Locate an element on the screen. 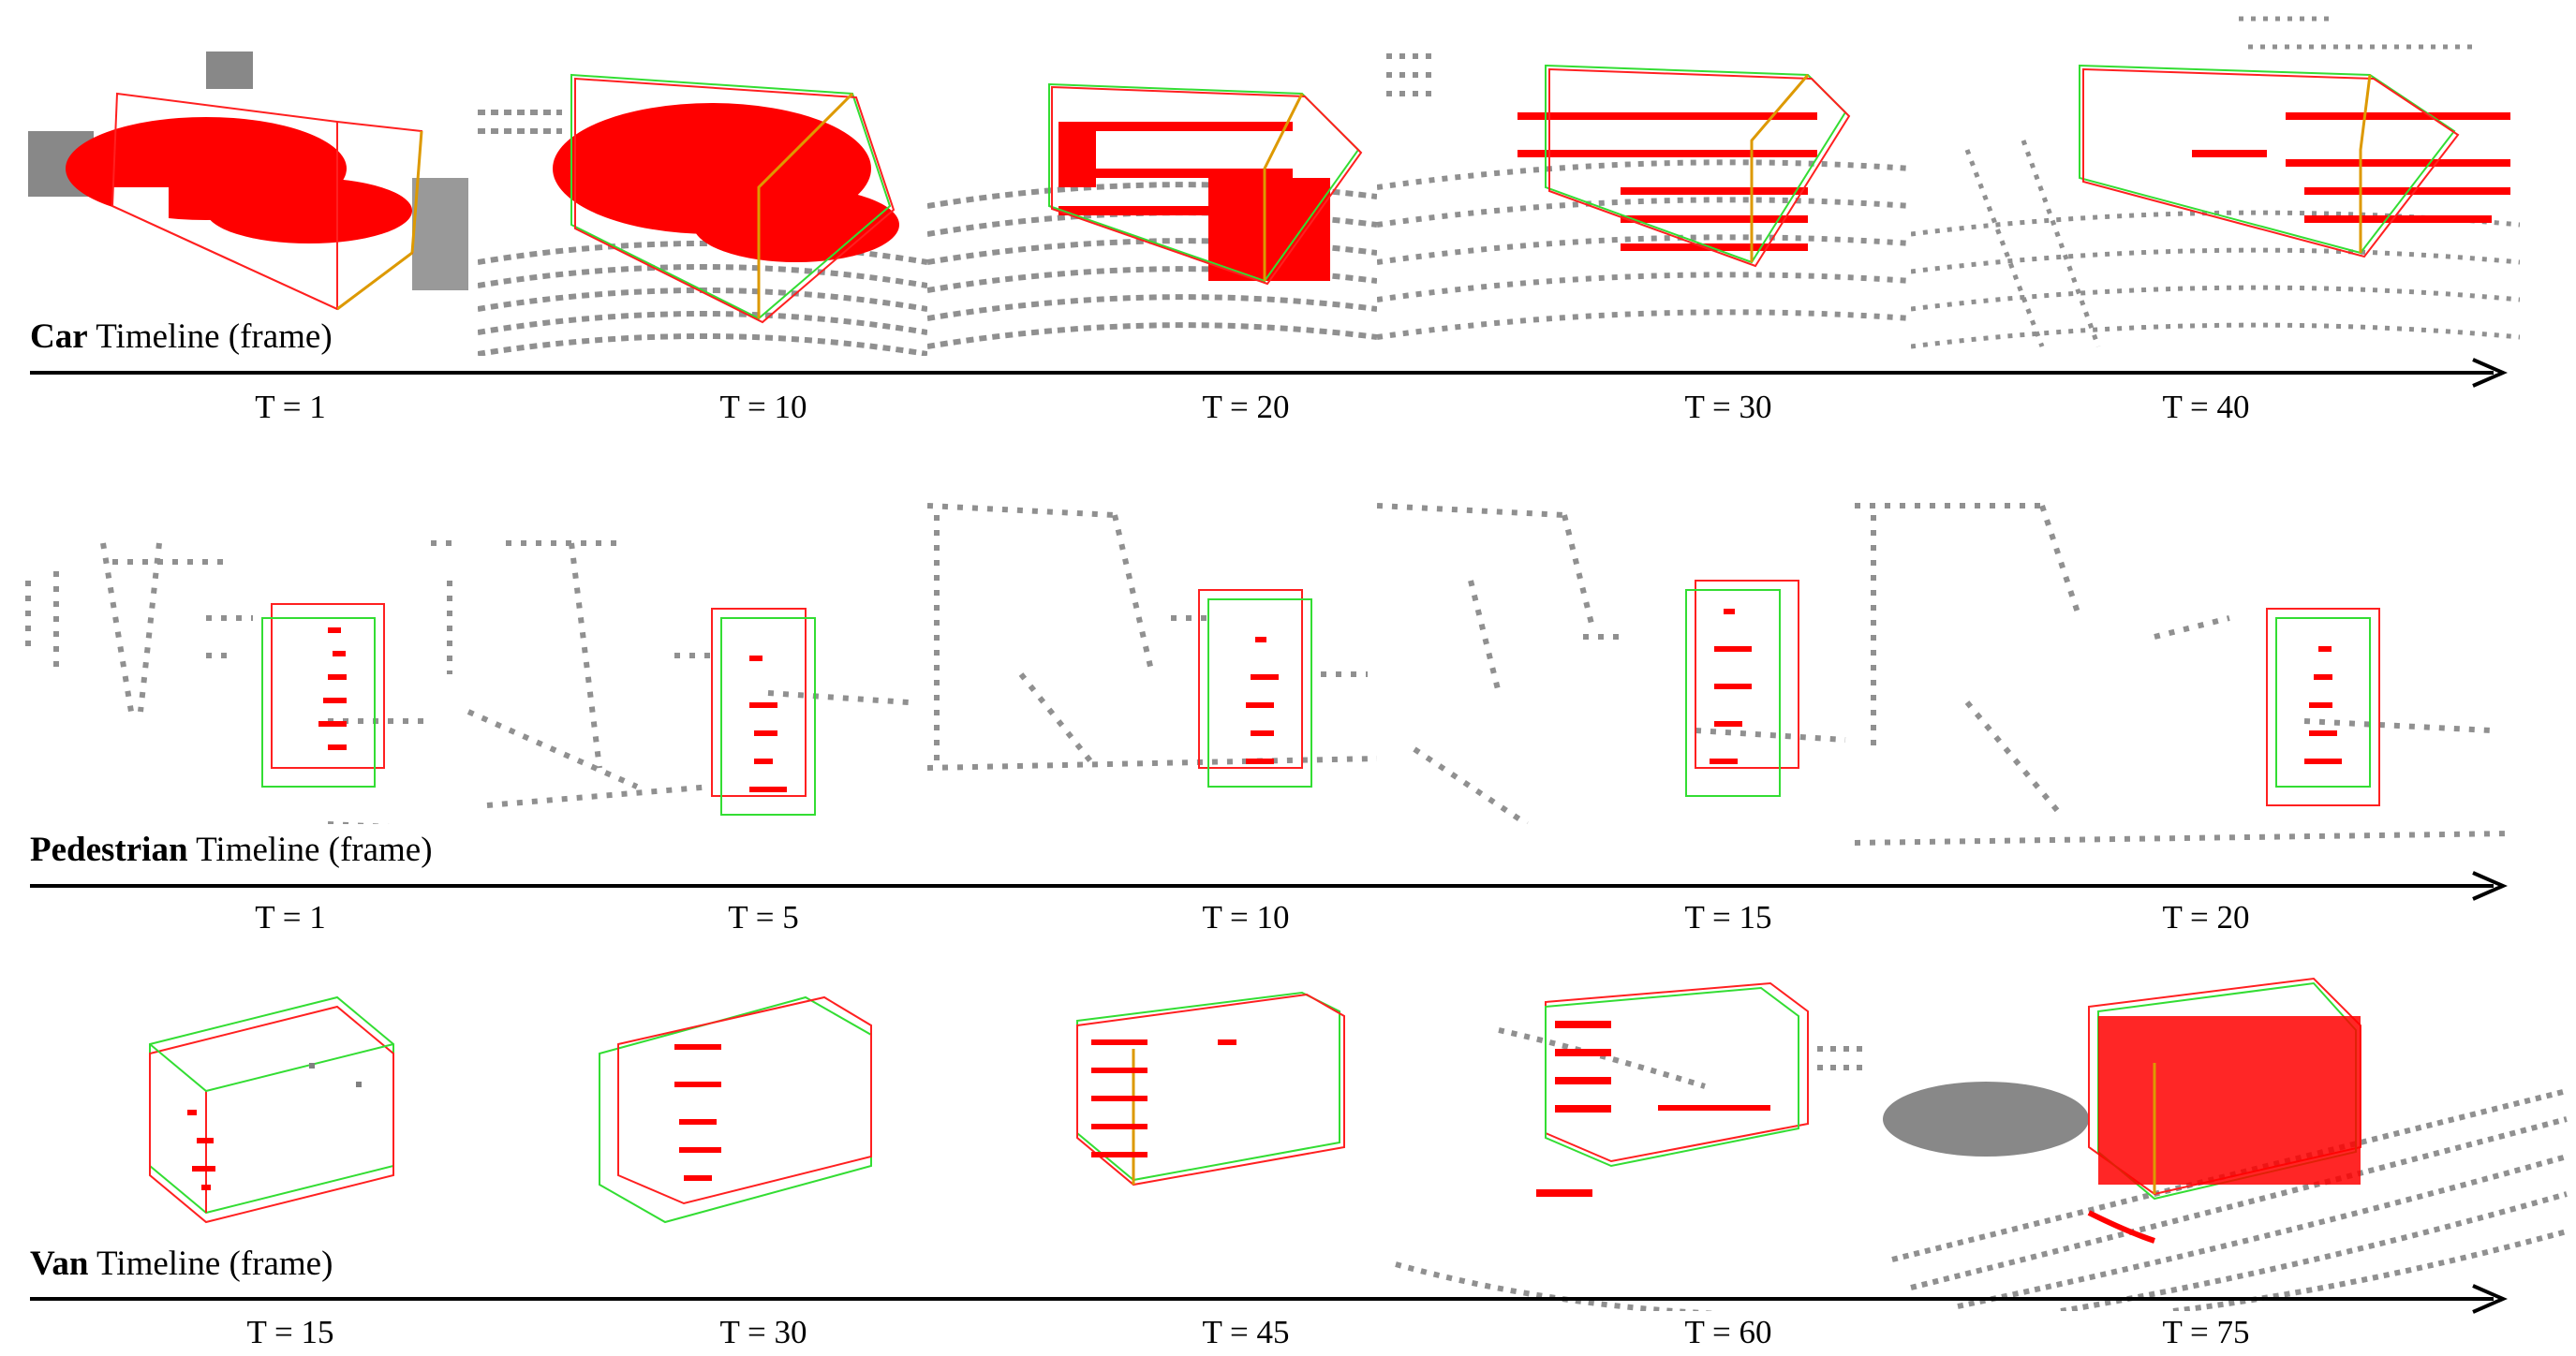  van-frame-5-panel is located at coordinates (2224, 1140).